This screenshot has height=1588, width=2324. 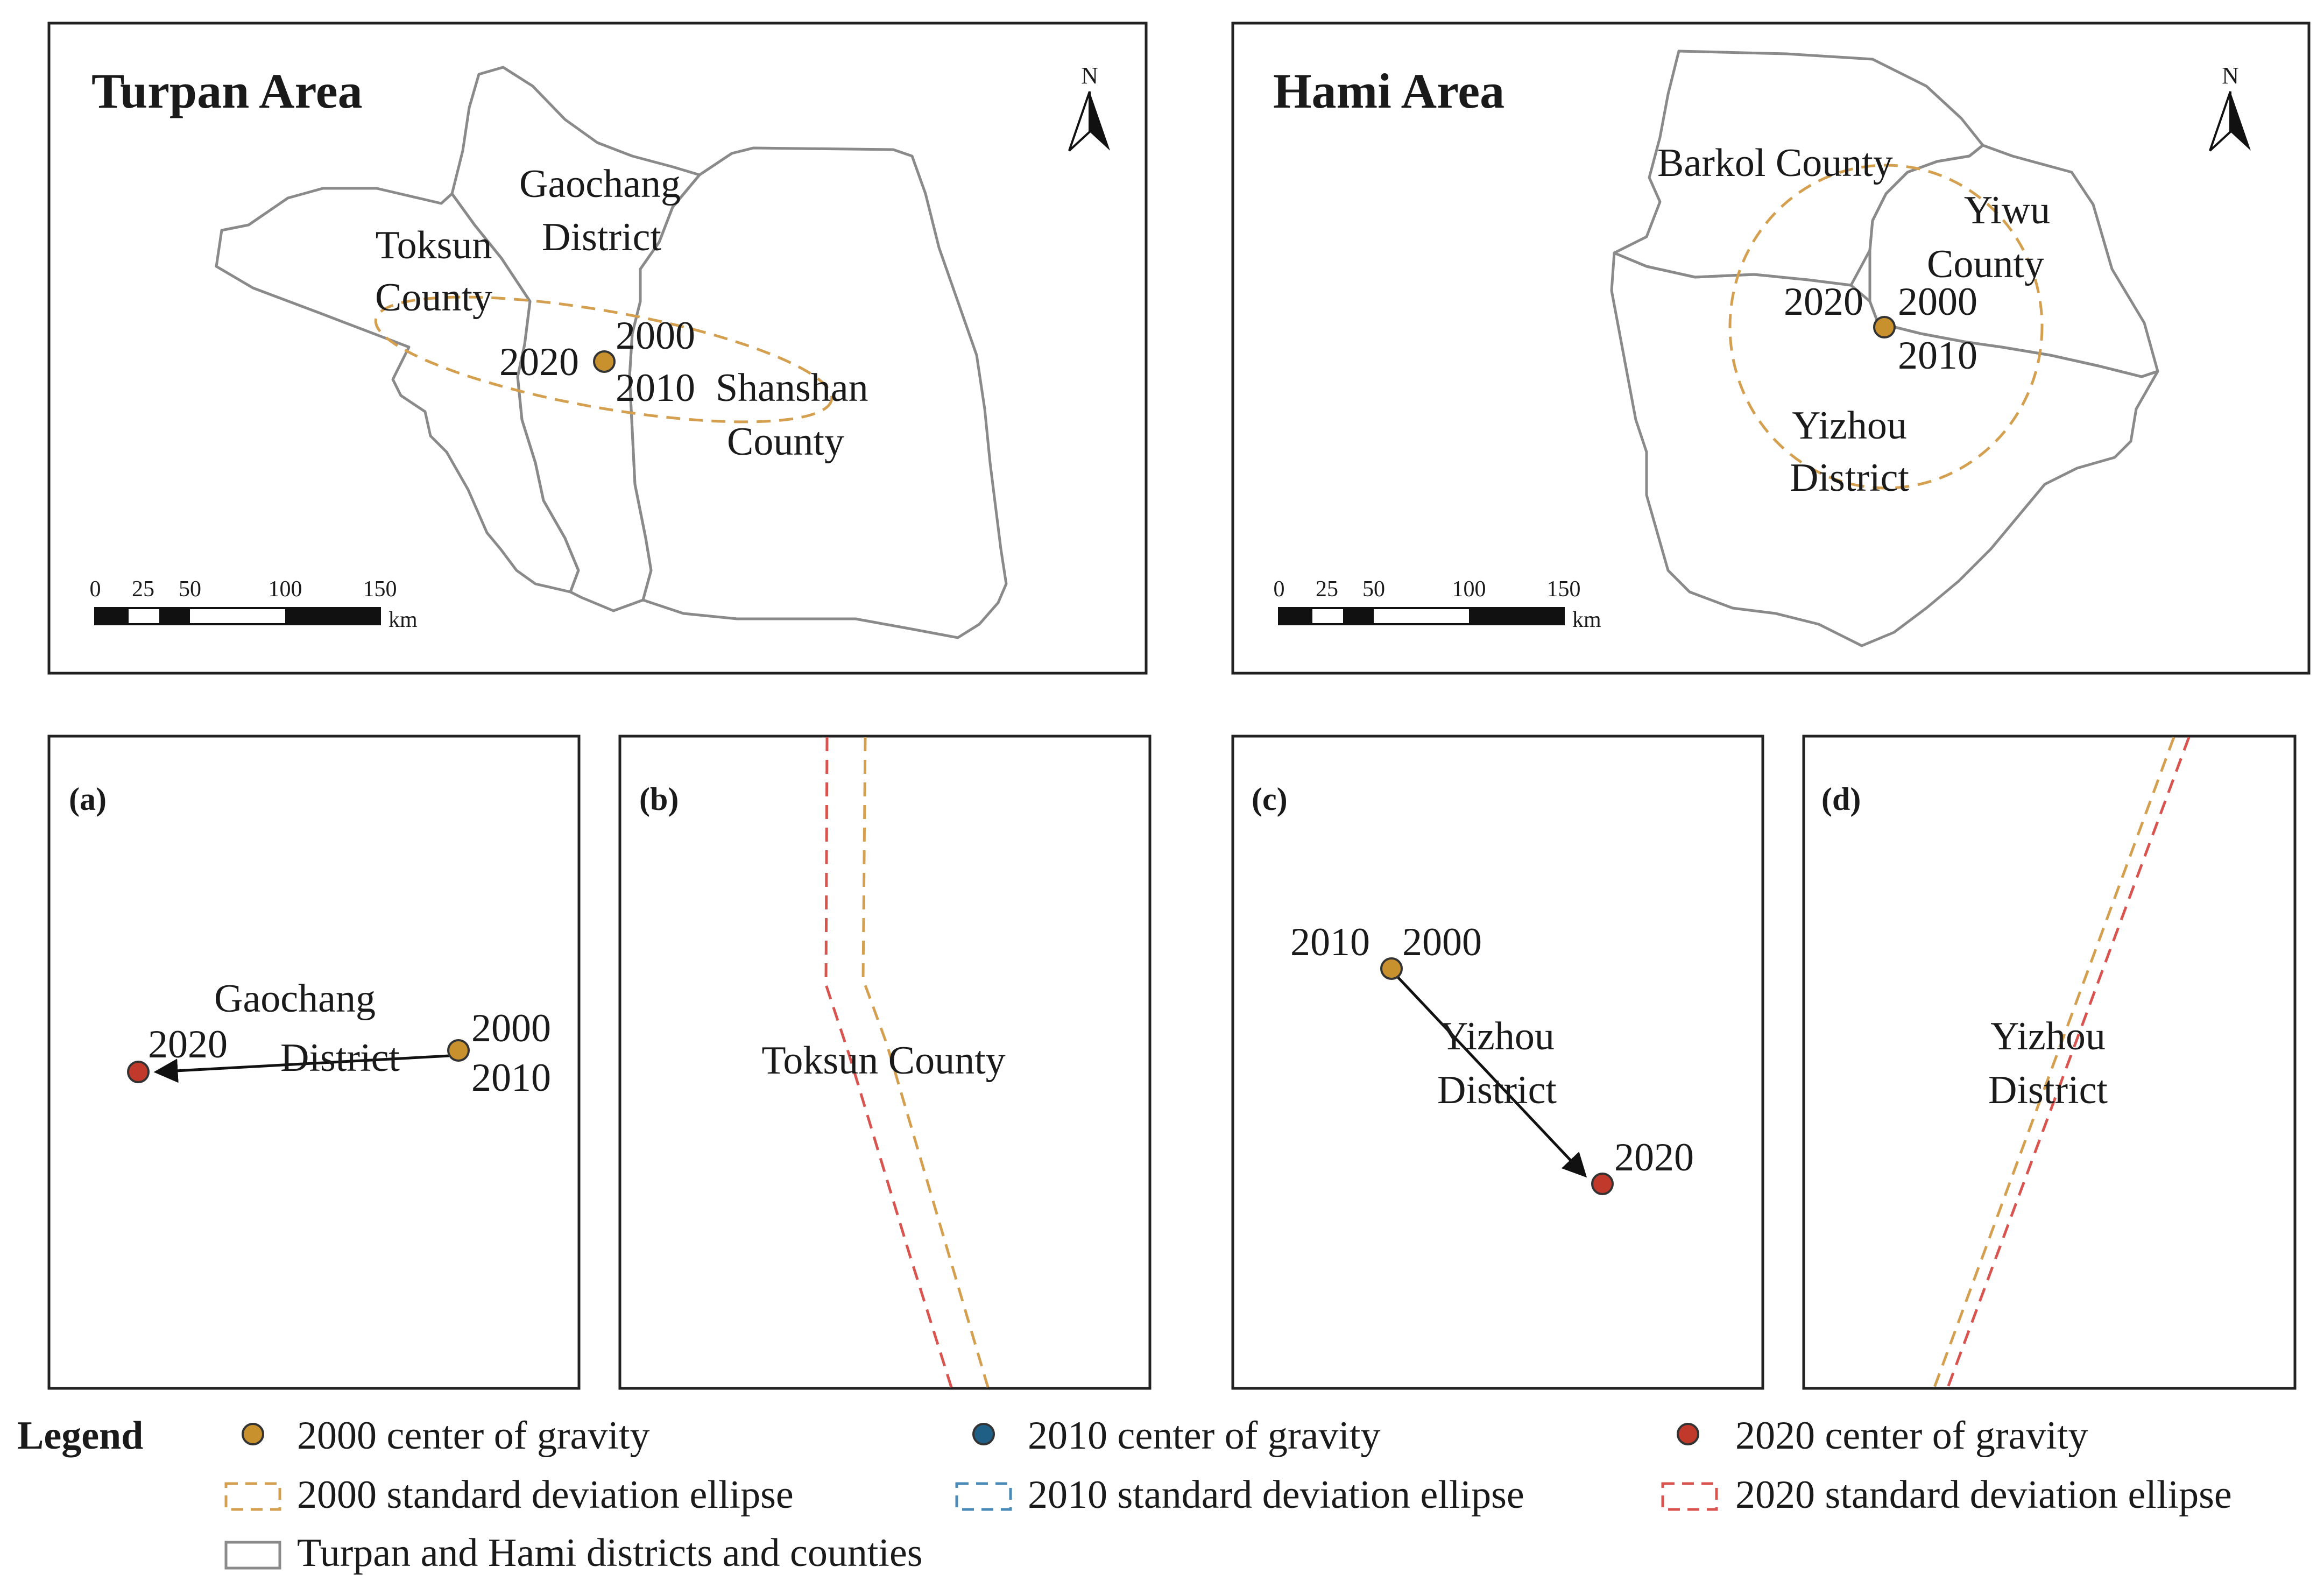 What do you see at coordinates (785, 442) in the screenshot?
I see `shanshan-label-2: County` at bounding box center [785, 442].